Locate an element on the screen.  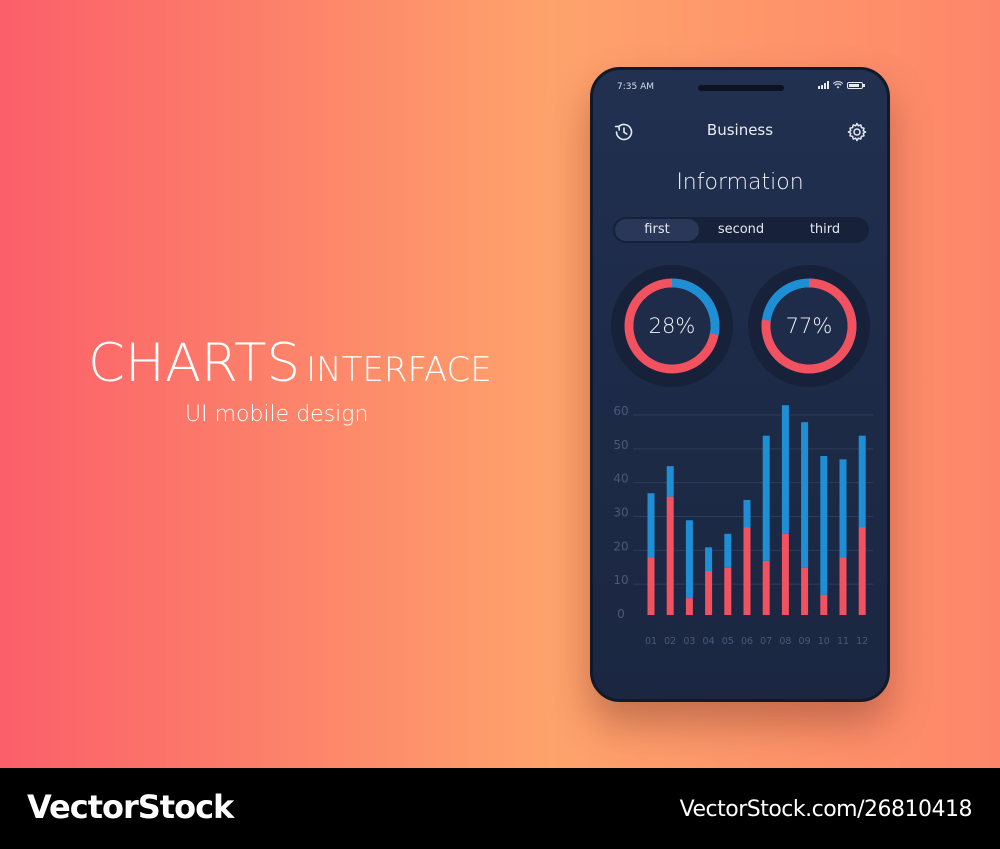
x-tick-label: 04 is located at coordinates (709, 641).